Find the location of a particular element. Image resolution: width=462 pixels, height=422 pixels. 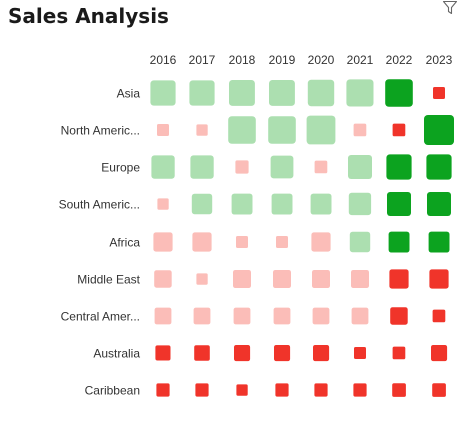

heatmap-cell-central-amer-2017 is located at coordinates (202, 316).